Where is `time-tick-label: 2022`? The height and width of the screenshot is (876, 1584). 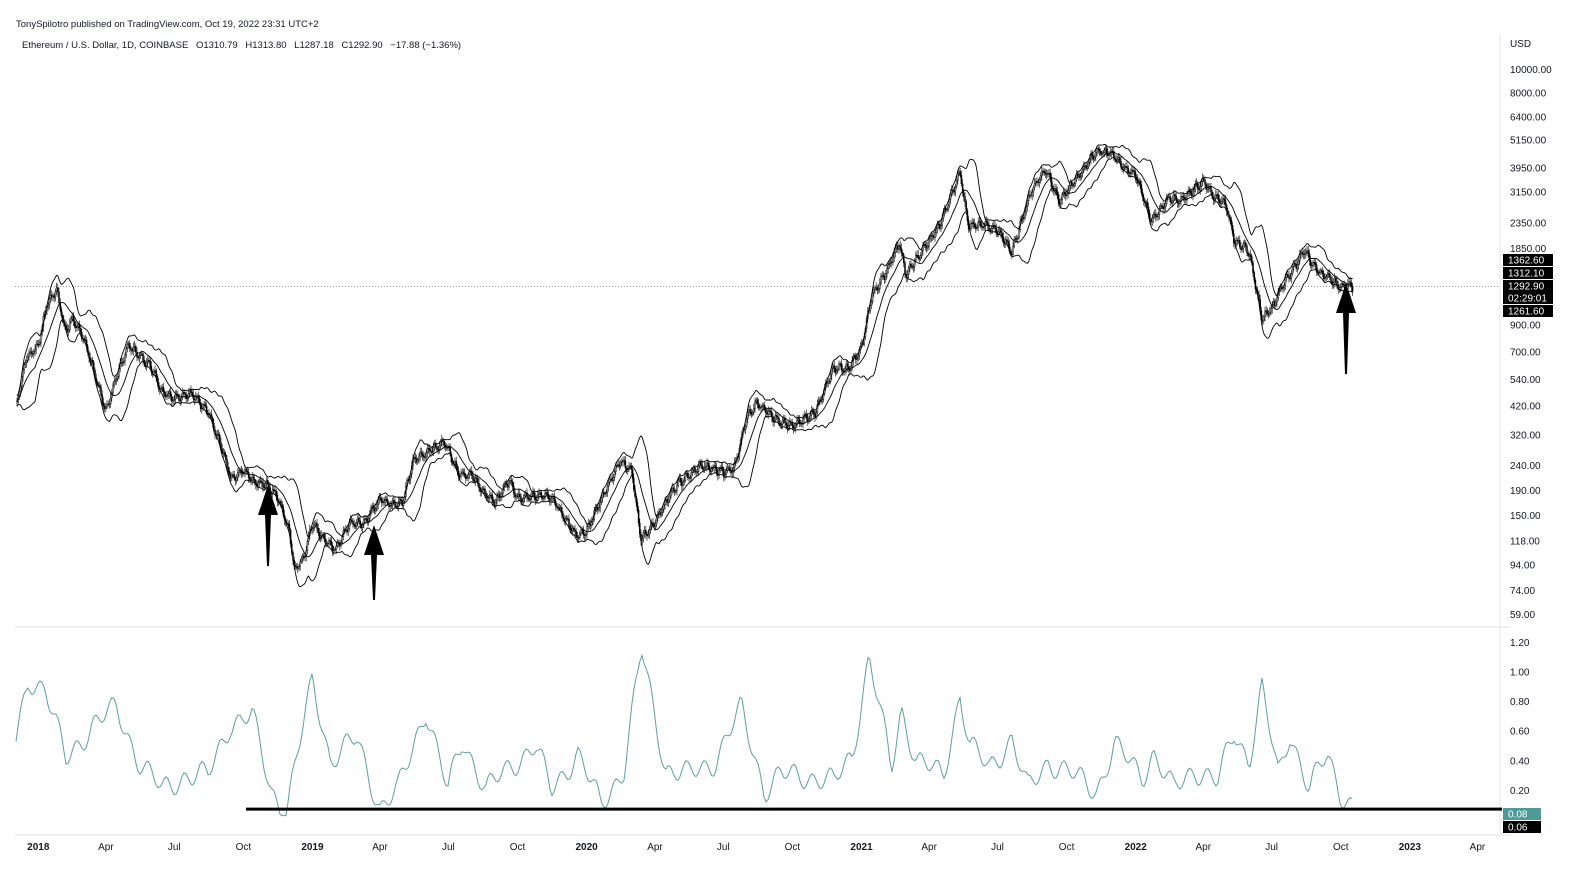
time-tick-label: 2022 is located at coordinates (1136, 847).